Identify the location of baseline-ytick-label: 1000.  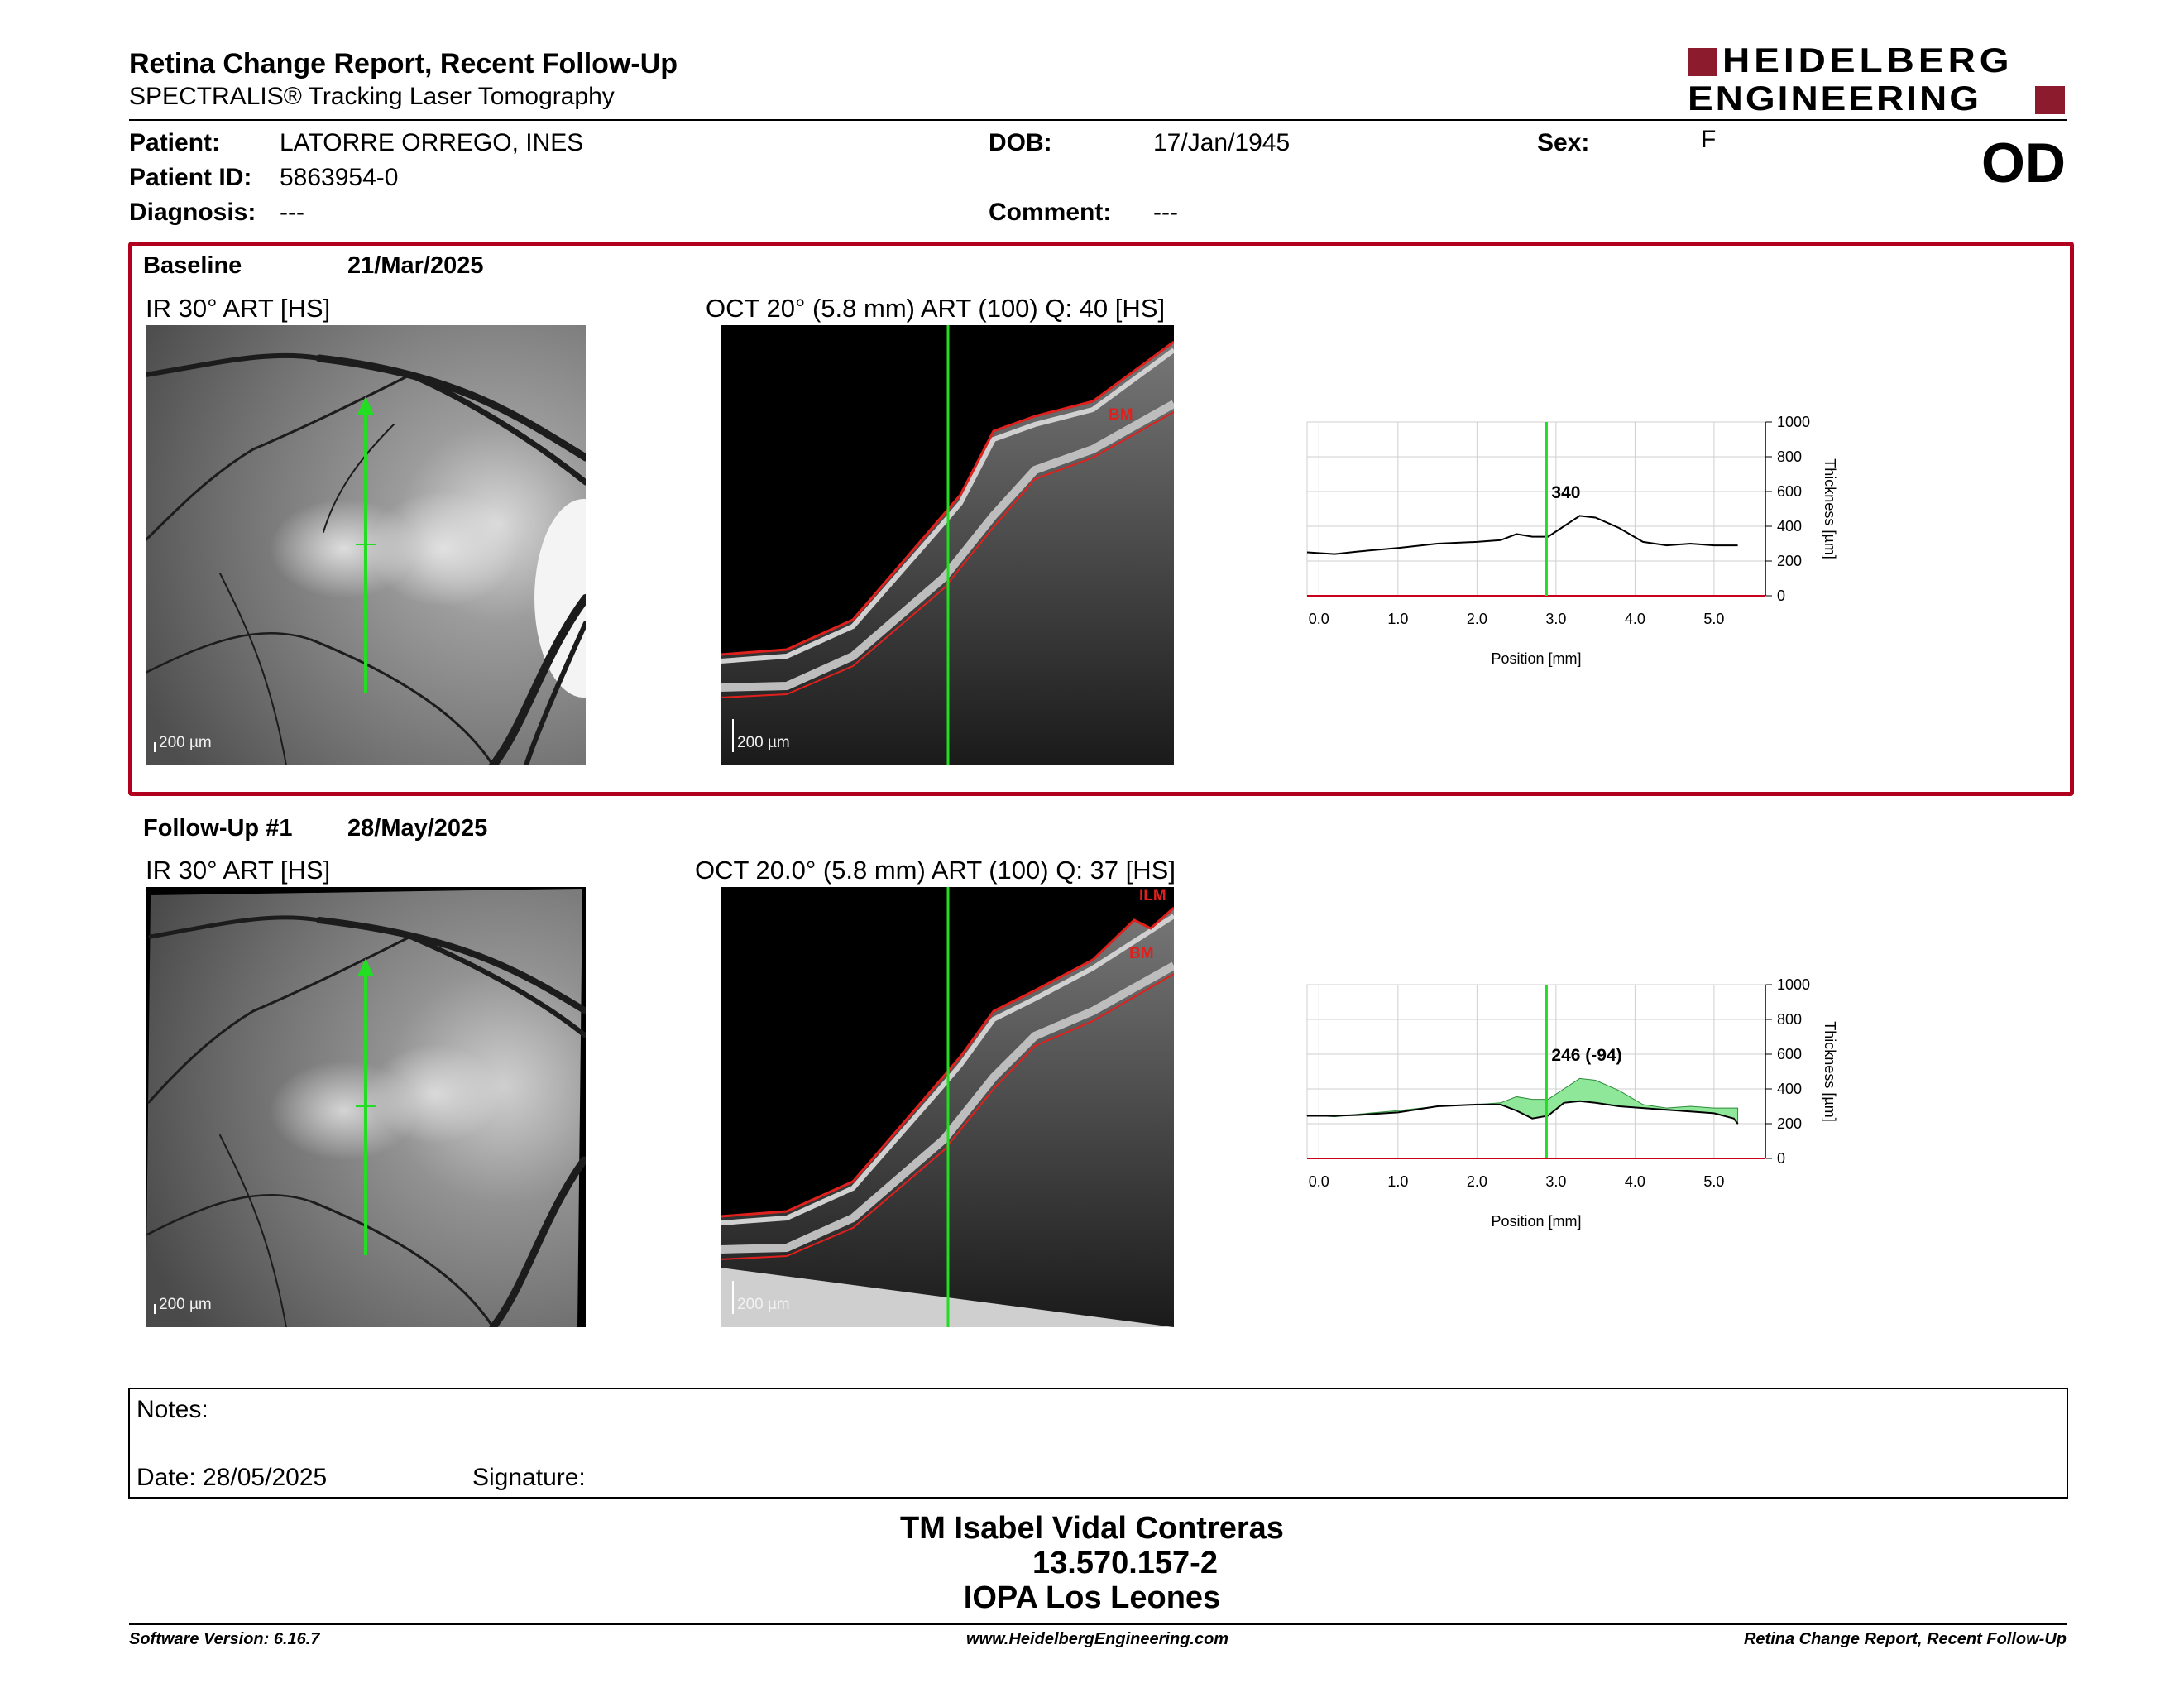
(1793, 422).